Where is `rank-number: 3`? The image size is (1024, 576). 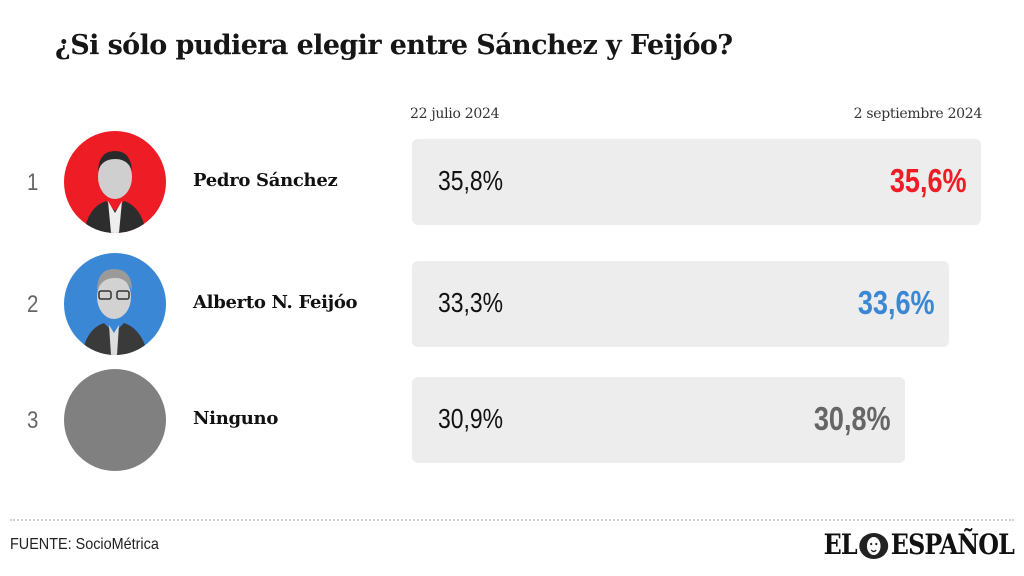 rank-number: 3 is located at coordinates (33, 420).